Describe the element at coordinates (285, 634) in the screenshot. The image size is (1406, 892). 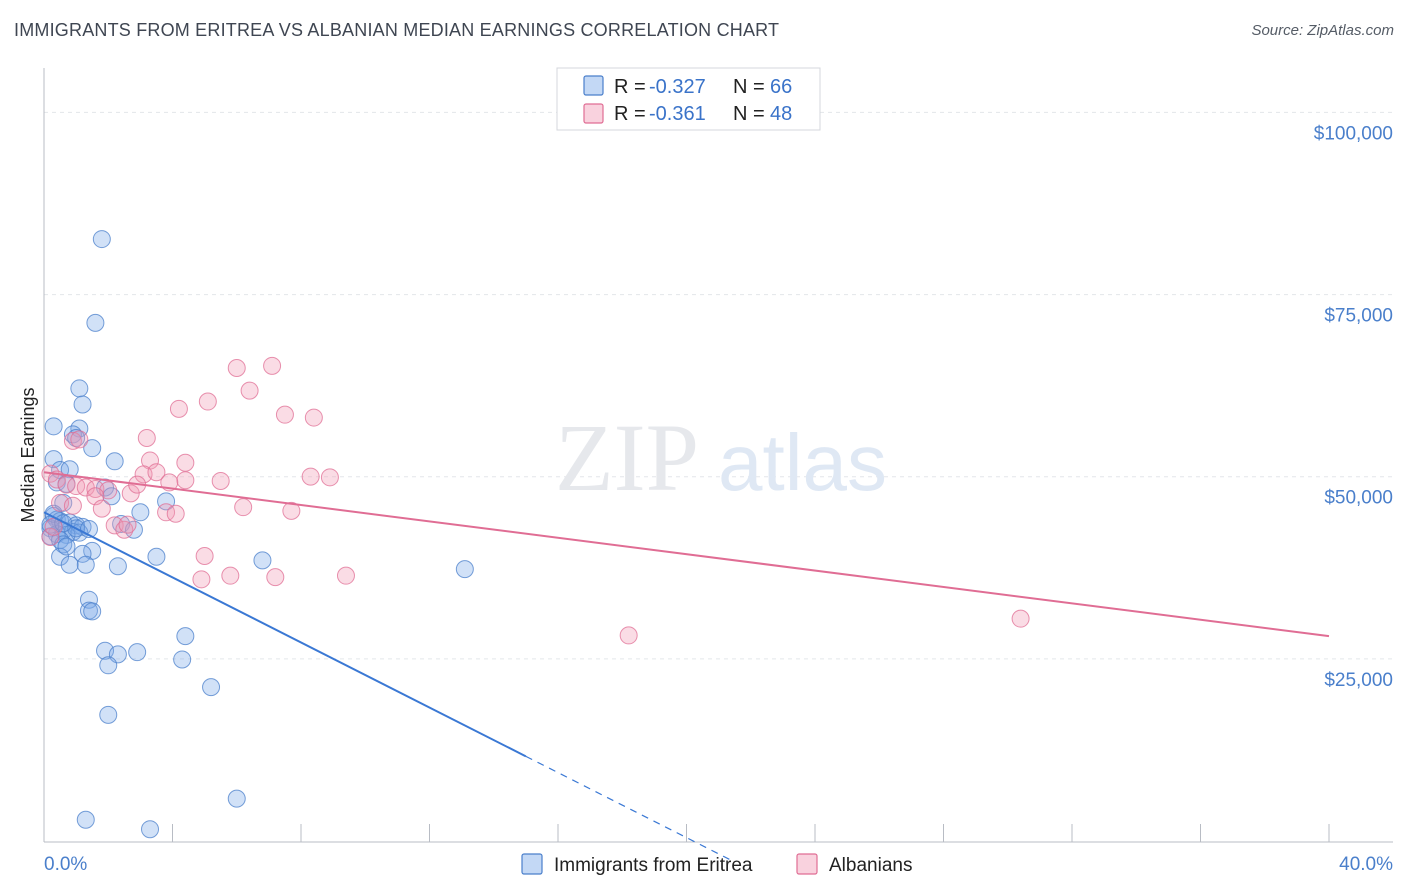
I see `trend-line-eritrea` at that location.